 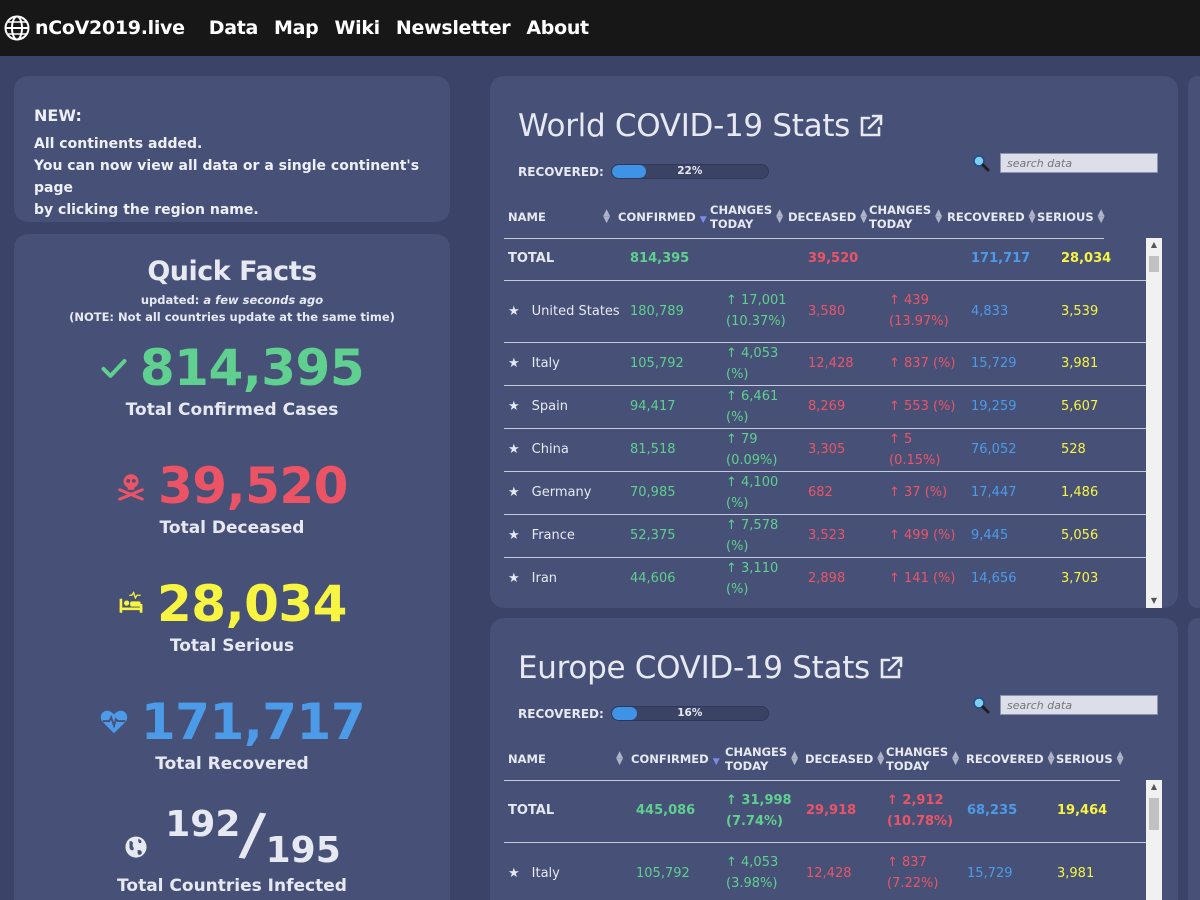 I want to click on serious-cell-text: 3,539, so click(x=1080, y=311).